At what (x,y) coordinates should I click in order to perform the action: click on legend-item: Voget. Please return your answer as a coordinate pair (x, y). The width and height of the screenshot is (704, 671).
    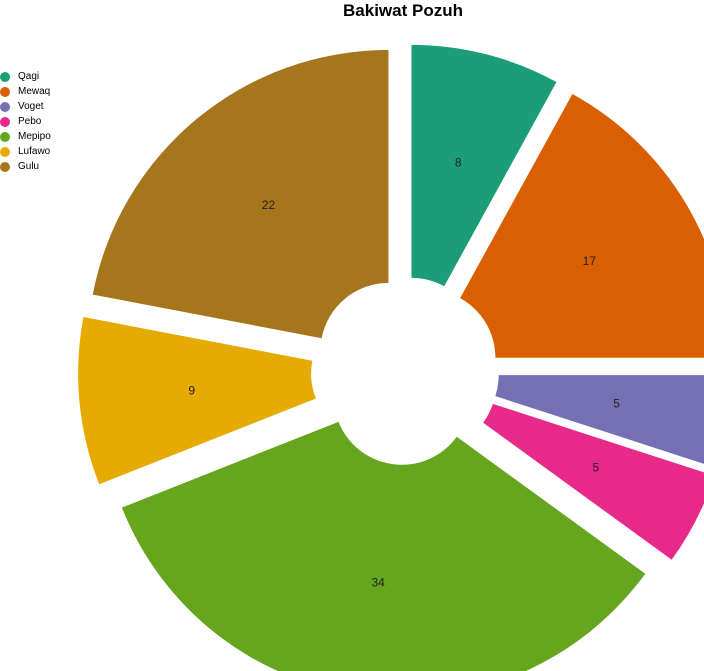
    Looking at the image, I should click on (25, 106).